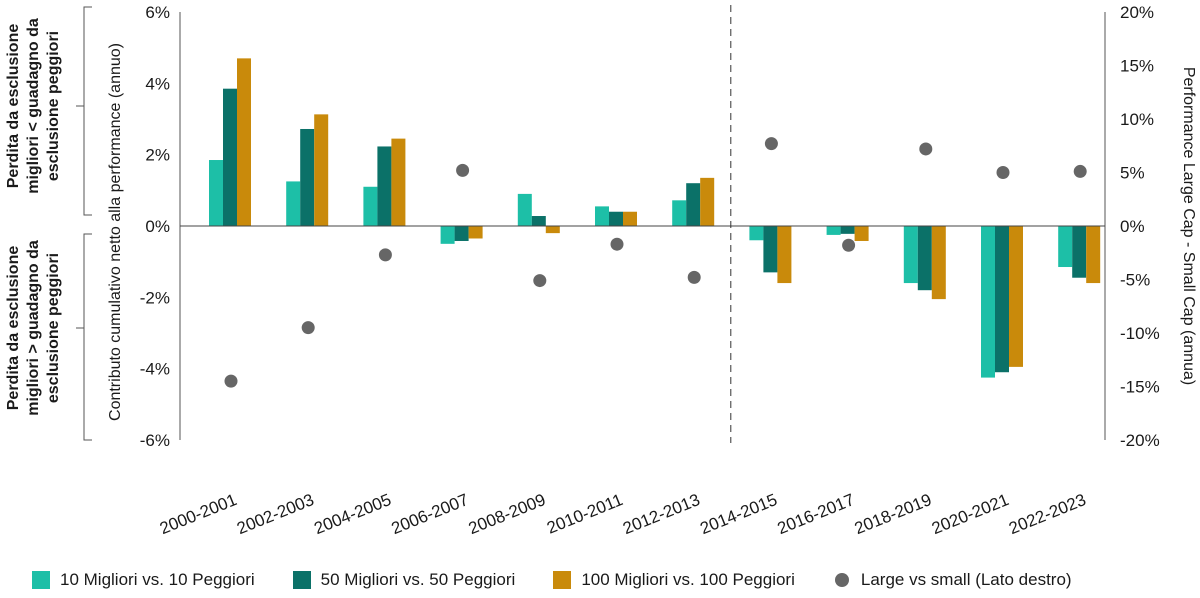 The width and height of the screenshot is (1200, 598). What do you see at coordinates (157, 155) in the screenshot?
I see `left-tick-label: 2%` at bounding box center [157, 155].